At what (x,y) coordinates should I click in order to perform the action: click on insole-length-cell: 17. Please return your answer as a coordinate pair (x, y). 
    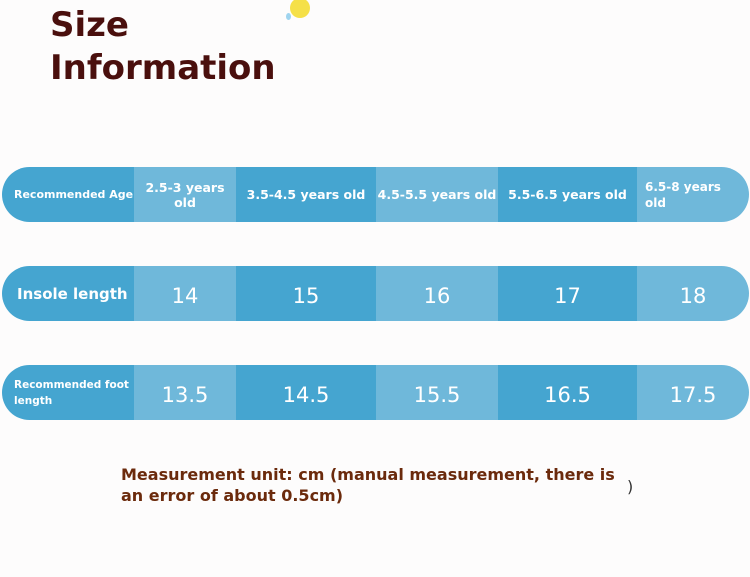
    Looking at the image, I should click on (567, 293).